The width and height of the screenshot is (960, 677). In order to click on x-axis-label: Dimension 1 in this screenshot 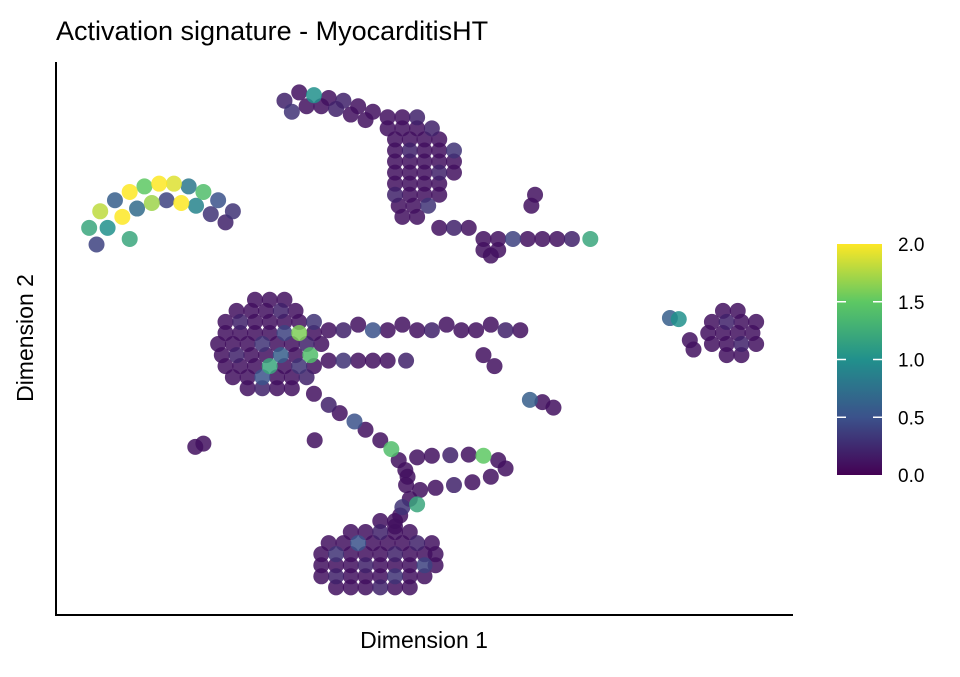, I will do `click(424, 640)`.